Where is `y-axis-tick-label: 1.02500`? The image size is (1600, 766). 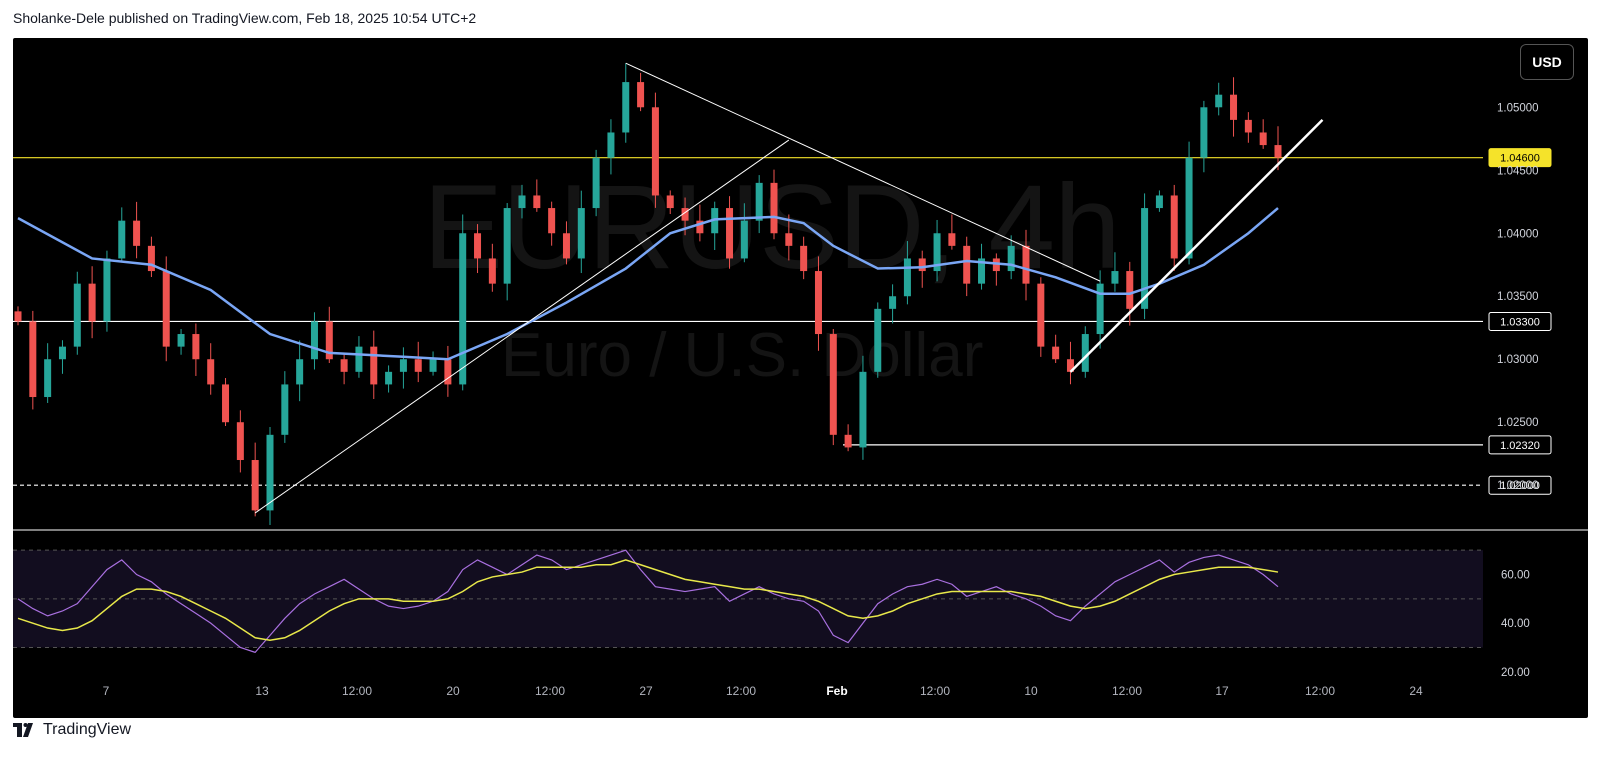 y-axis-tick-label: 1.02500 is located at coordinates (1518, 423).